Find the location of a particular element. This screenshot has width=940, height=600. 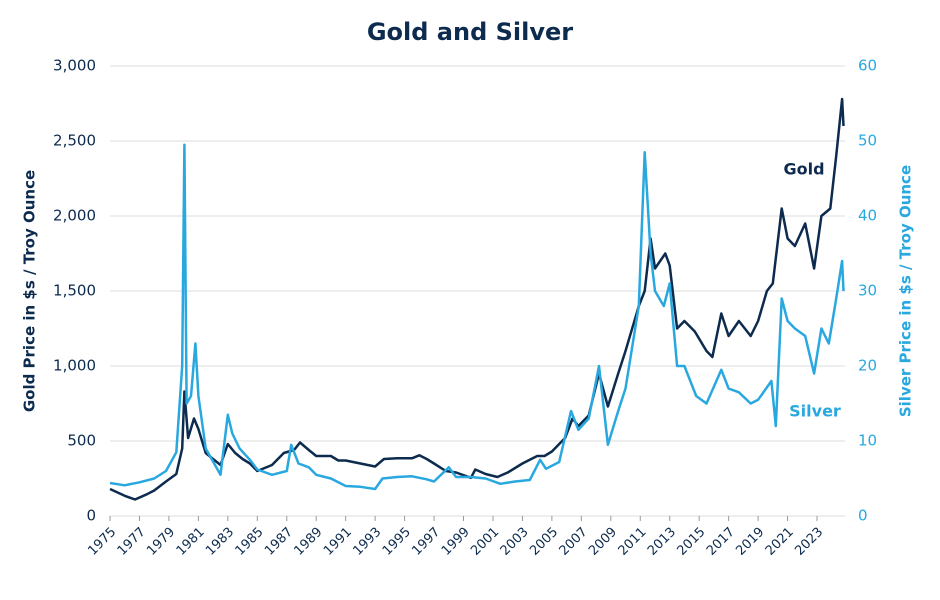

chart-title: Gold and Silver is located at coordinates (470, 32).